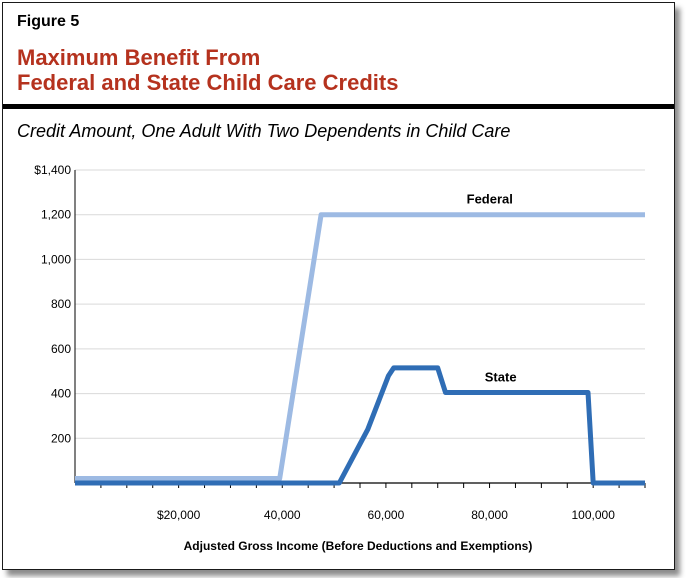 This screenshot has width=689, height=578. I want to click on x-axis-ticks: $20,000 40,000 60,000 80,000 100,000, so click(386, 515).